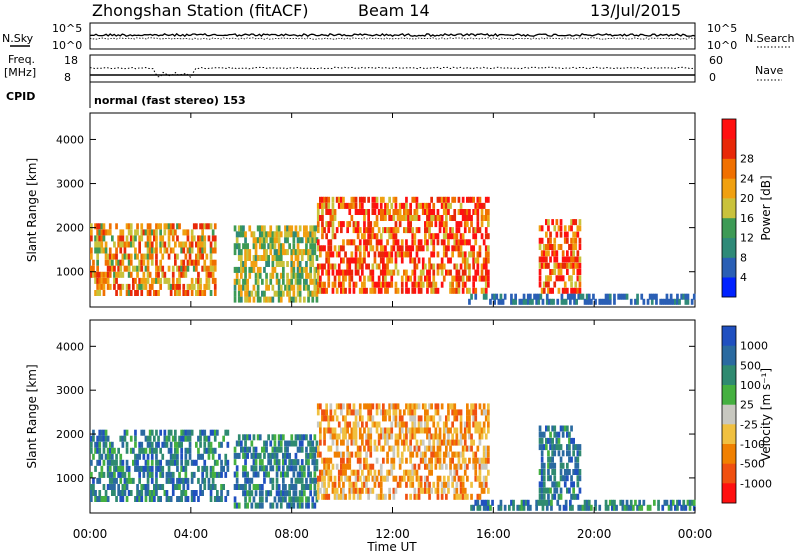  What do you see at coordinates (722, 45) in the screenshot?
I see `nsearch-tick-bottom: 10^0` at bounding box center [722, 45].